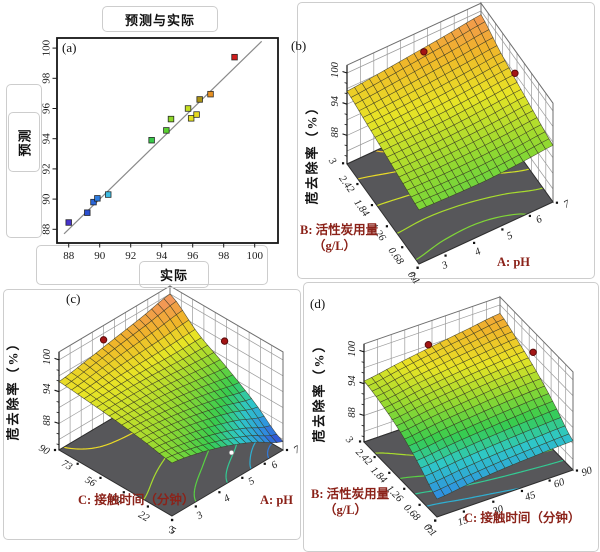 The image size is (600, 552). Describe the element at coordinates (276, 500) in the screenshot. I see `panel-c-xaxis-label: A: pH` at that location.